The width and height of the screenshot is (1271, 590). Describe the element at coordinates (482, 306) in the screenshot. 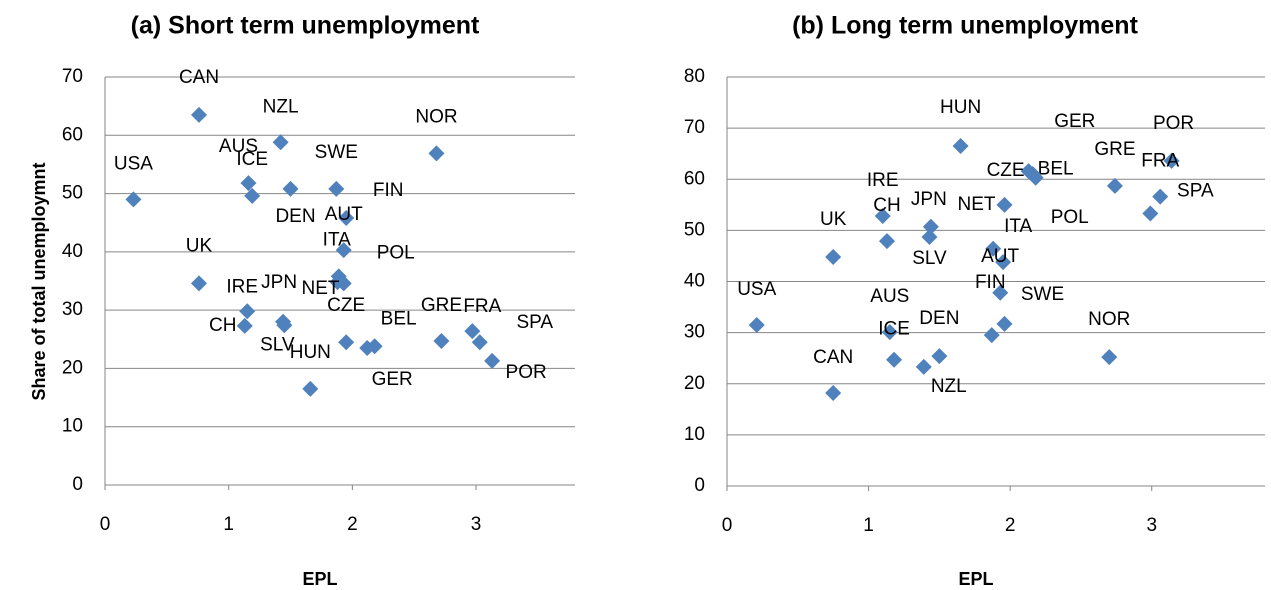

I see `data-label: FRA` at that location.